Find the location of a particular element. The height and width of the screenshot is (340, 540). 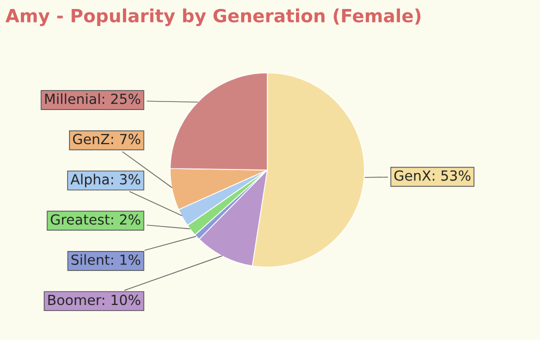

chart-title: Amy - Popularity by Generation (Female) is located at coordinates (212, 17).